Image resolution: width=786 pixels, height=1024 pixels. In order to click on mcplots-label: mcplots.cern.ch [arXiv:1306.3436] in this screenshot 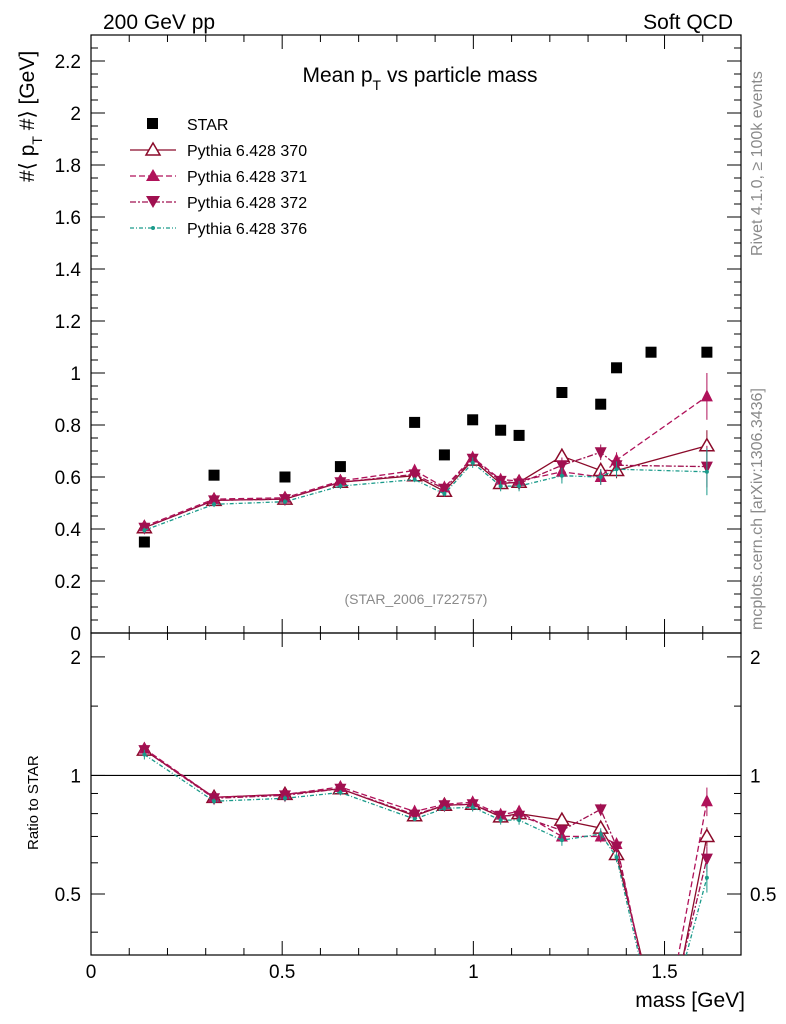, I will do `click(757, 509)`.